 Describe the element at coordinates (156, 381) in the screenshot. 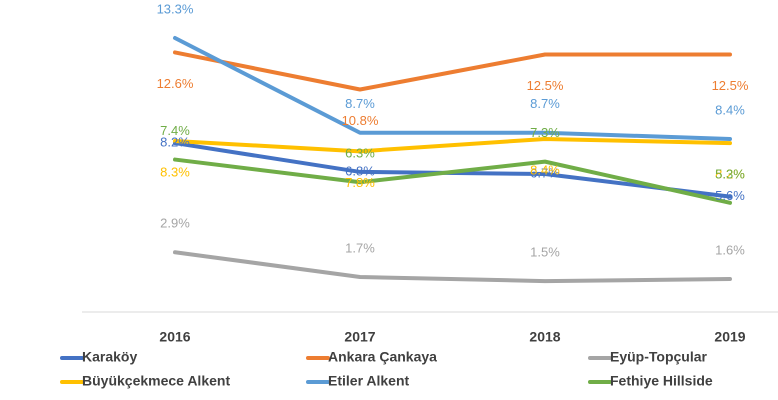

I see `legend-label: Büyükçekmece Alkent` at that location.